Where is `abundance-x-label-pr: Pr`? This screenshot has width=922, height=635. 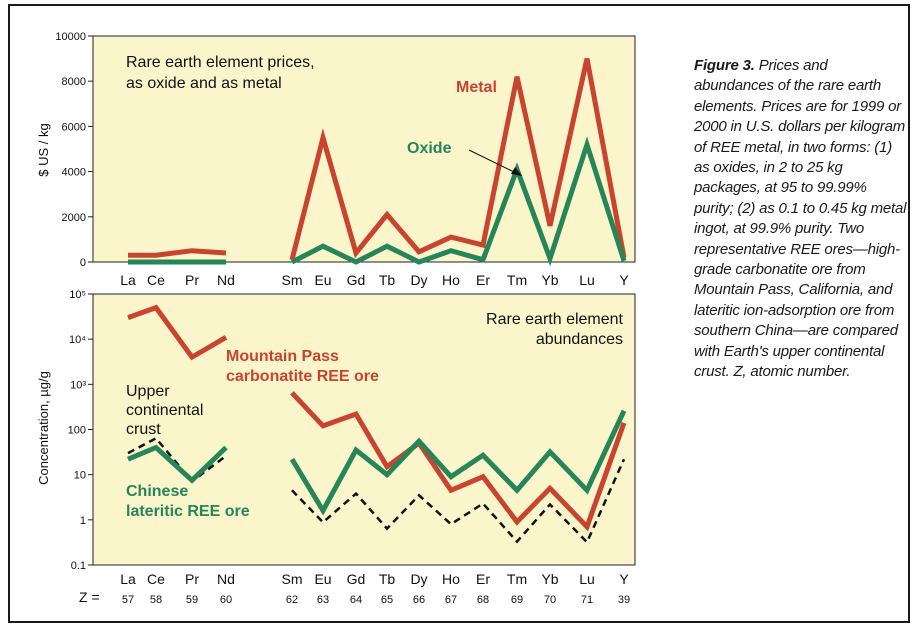
abundance-x-label-pr: Pr is located at coordinates (192, 579).